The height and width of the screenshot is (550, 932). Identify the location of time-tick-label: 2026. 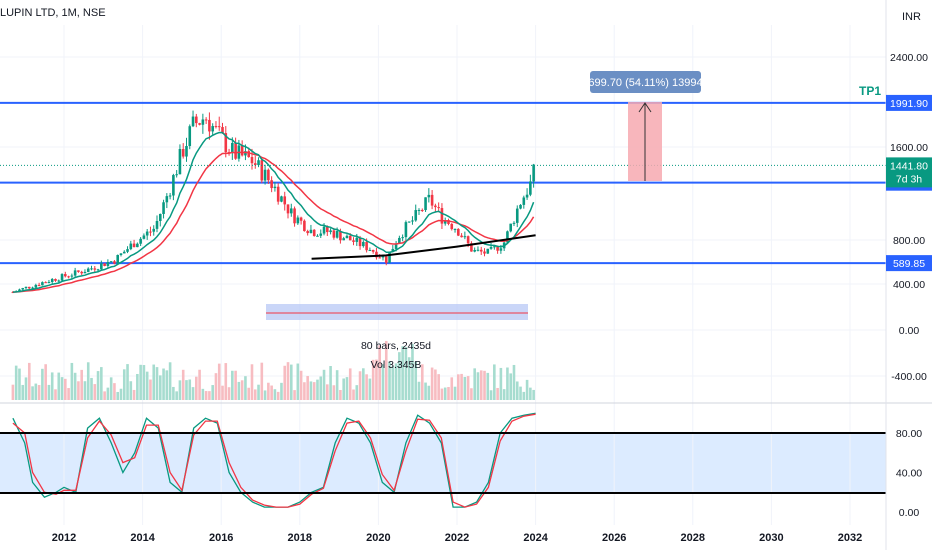
(614, 538).